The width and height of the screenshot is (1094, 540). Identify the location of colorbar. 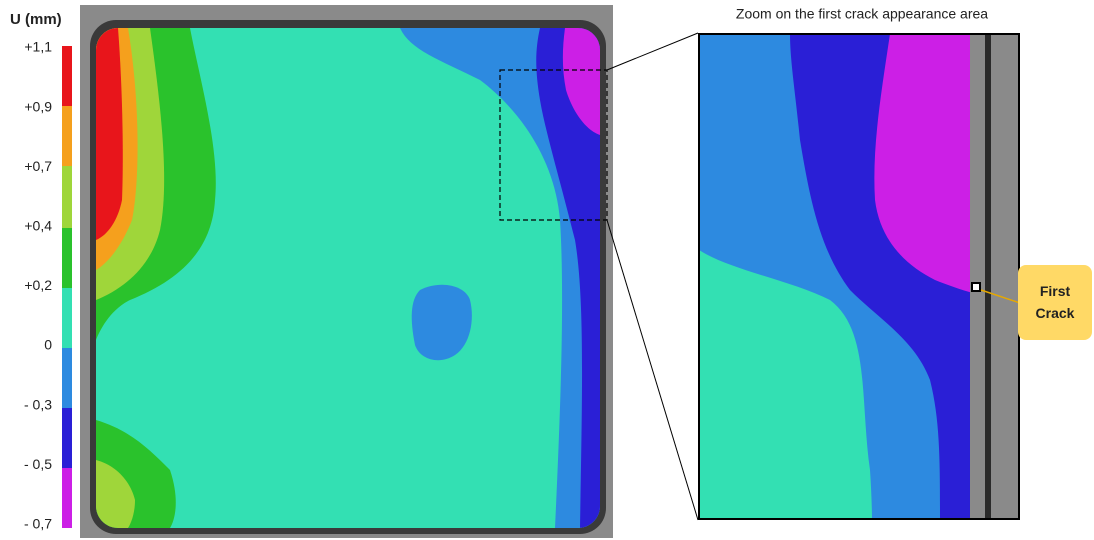
(67, 287).